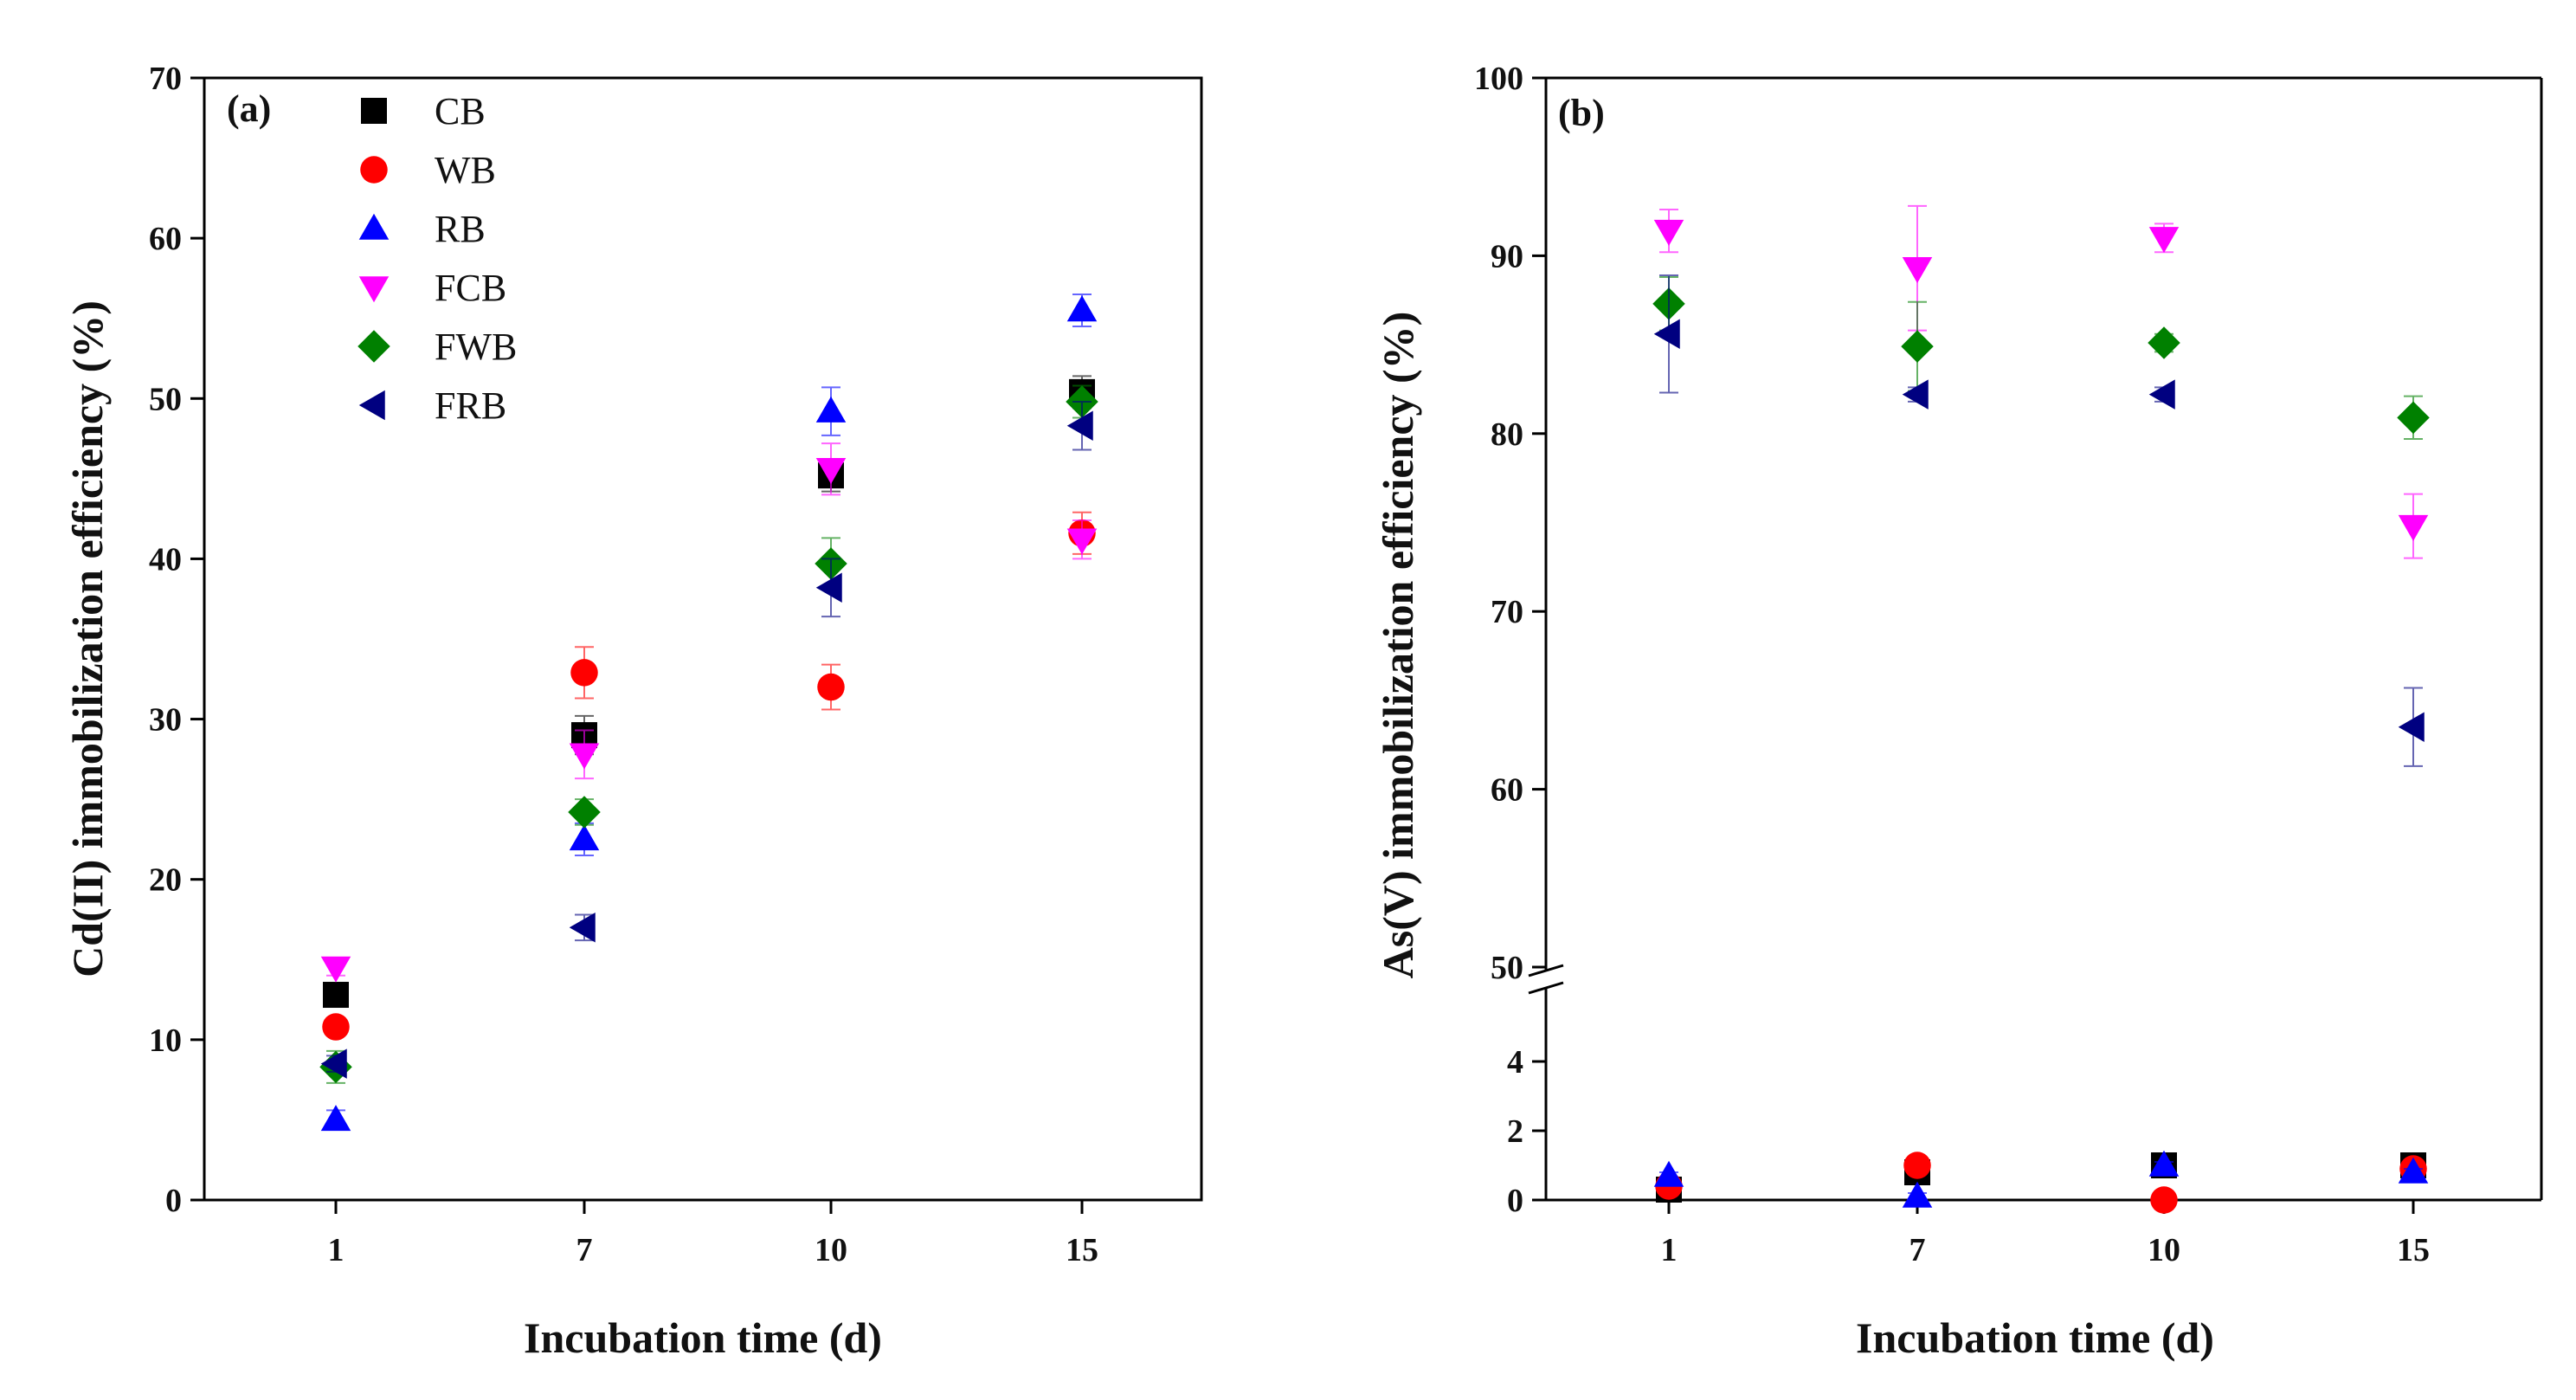 The width and height of the screenshot is (2576, 1400). Describe the element at coordinates (423, 111) in the screenshot. I see `legend-item-cb: CB` at that location.